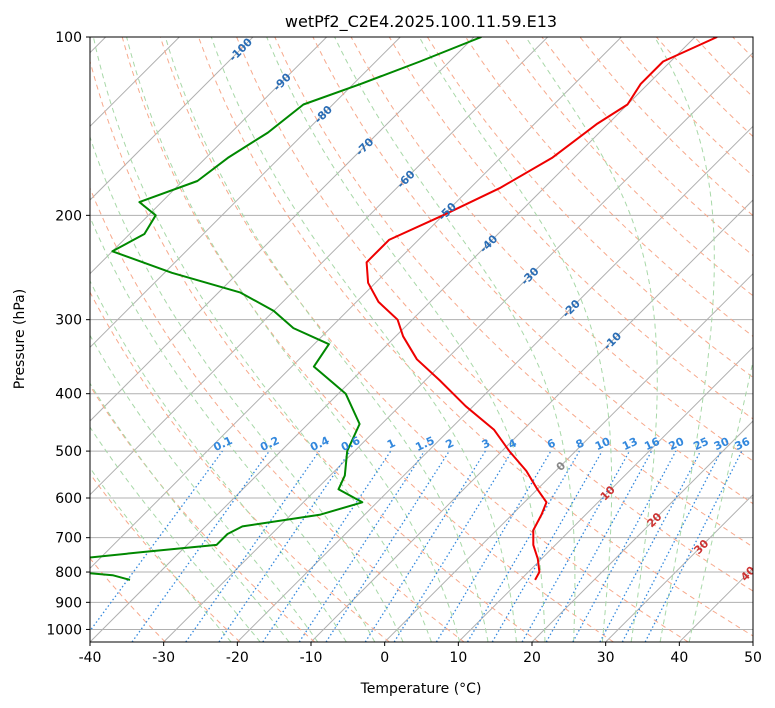 The width and height of the screenshot is (775, 708). Describe the element at coordinates (391, 443) in the screenshot. I see `mixing-ratio-label: 1` at that location.